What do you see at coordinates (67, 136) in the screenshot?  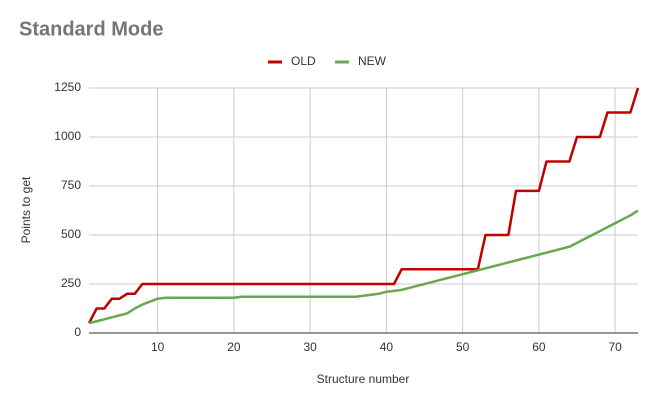 I see `y-tick-label: 1000` at bounding box center [67, 136].